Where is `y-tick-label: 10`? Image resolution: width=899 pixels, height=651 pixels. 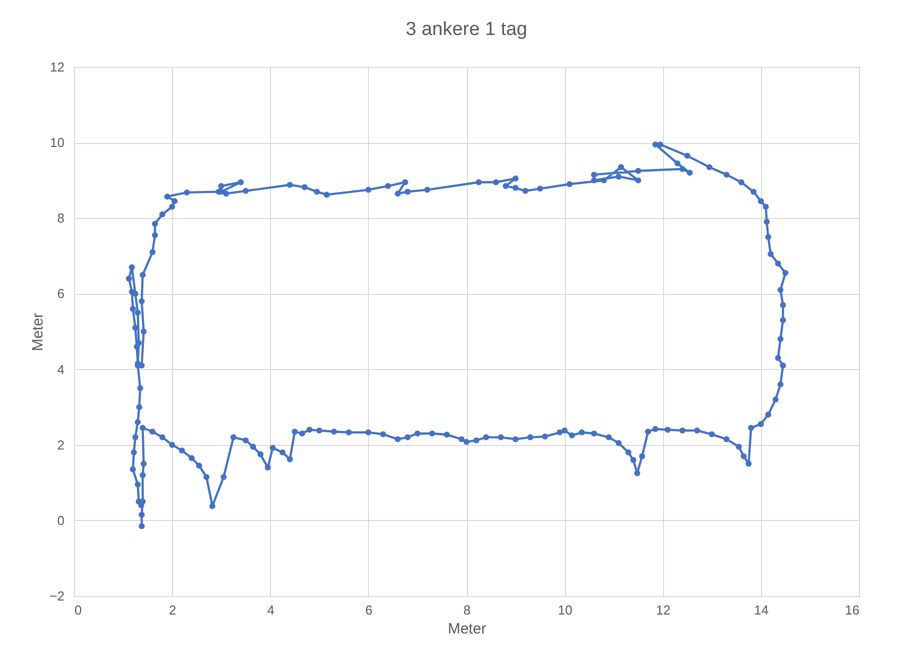 y-tick-label: 10 is located at coordinates (57, 142).